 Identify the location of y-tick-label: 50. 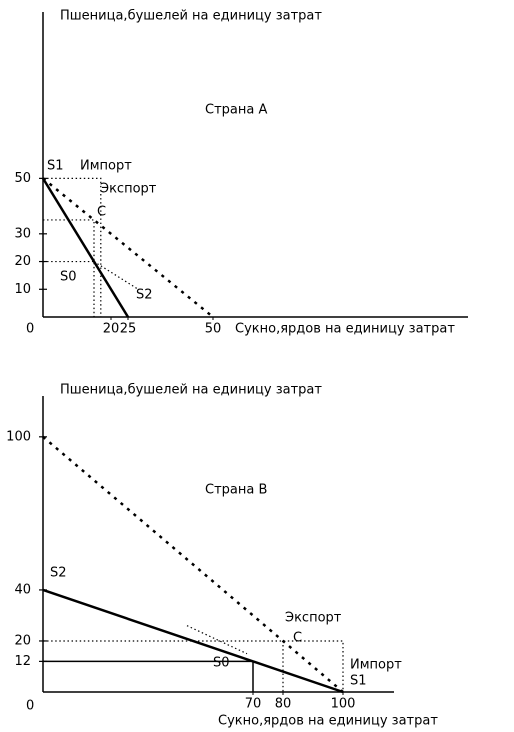
(22, 178).